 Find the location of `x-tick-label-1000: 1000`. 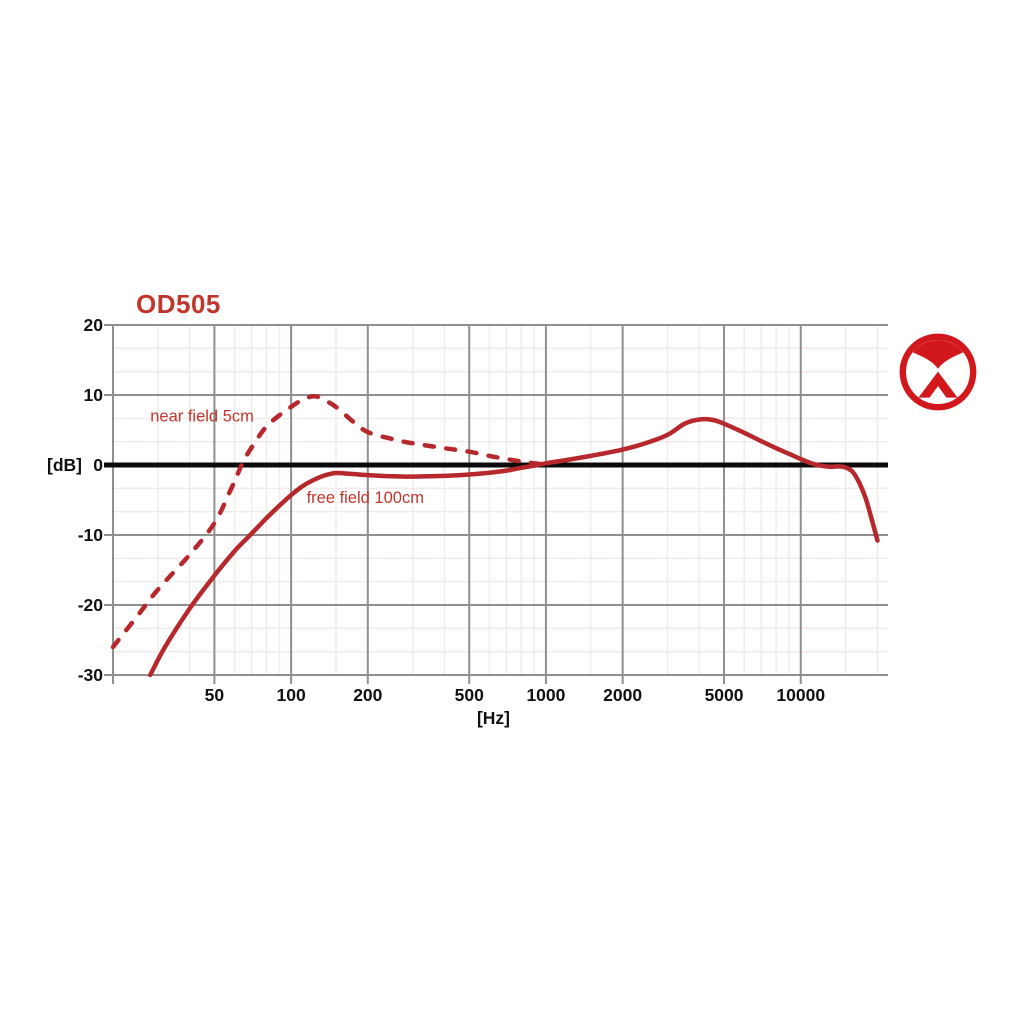

x-tick-label-1000: 1000 is located at coordinates (545, 695).